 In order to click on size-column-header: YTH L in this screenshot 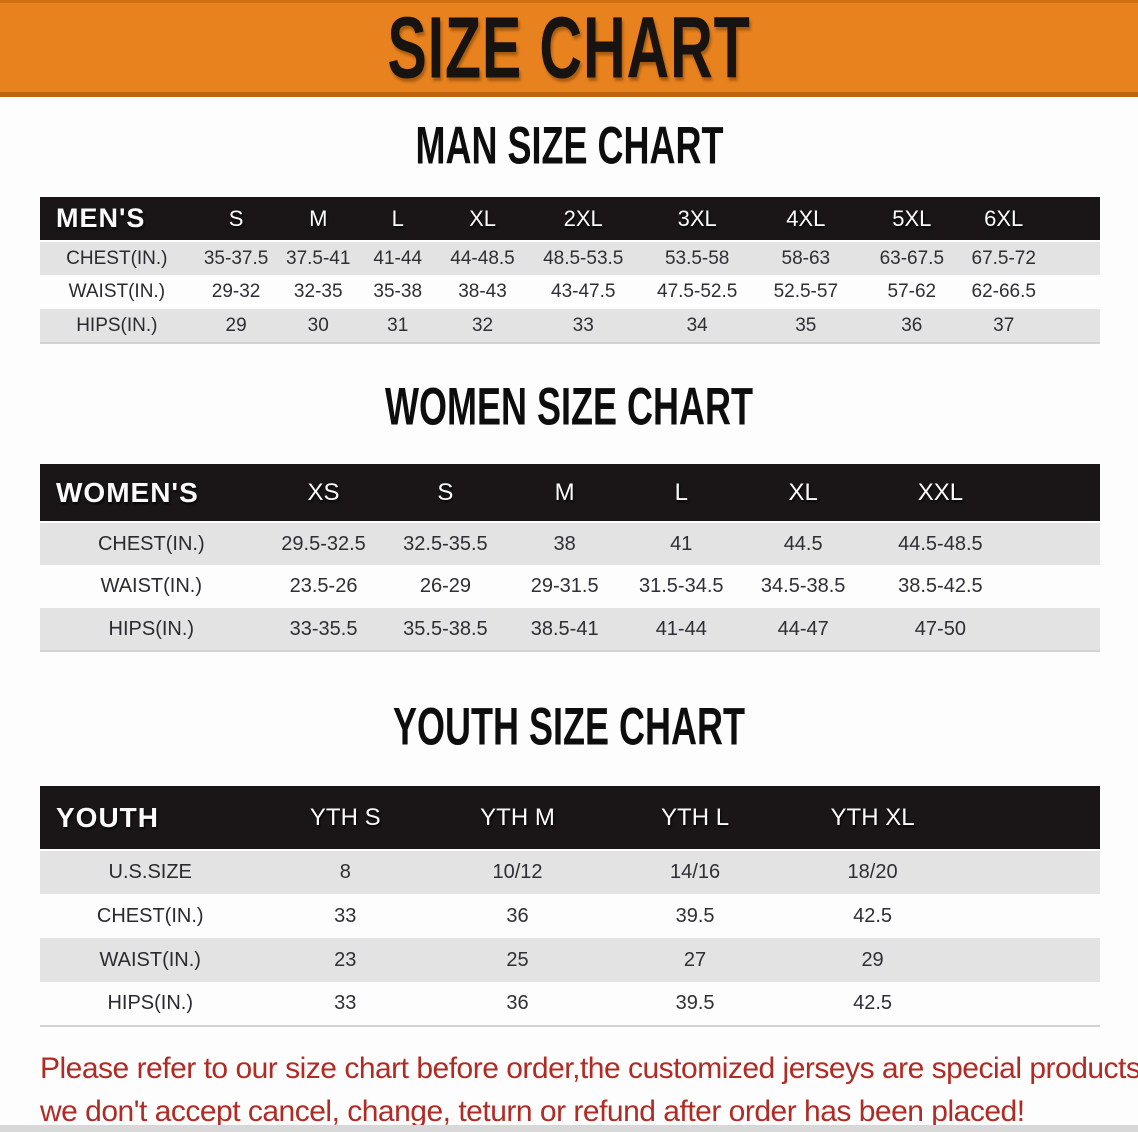, I will do `click(695, 818)`.